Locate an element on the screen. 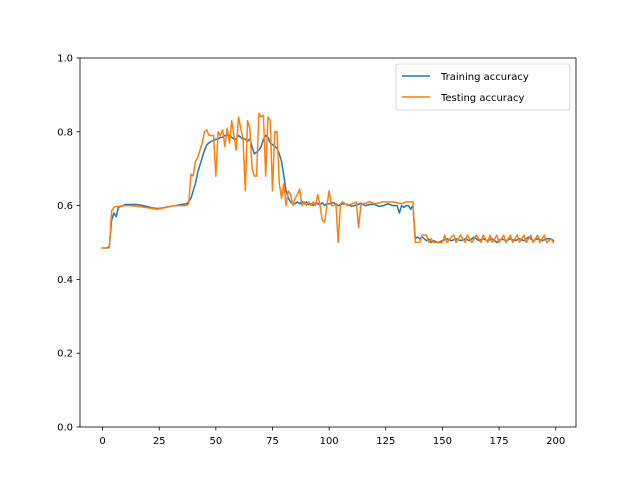 Image resolution: width=640 pixels, height=480 pixels. x-tick-label: 150 is located at coordinates (442, 441).